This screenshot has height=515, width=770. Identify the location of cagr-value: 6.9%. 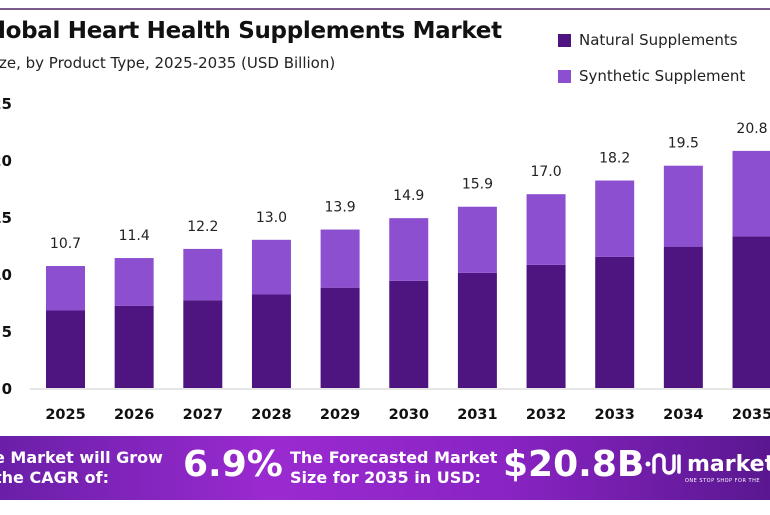
(233, 464).